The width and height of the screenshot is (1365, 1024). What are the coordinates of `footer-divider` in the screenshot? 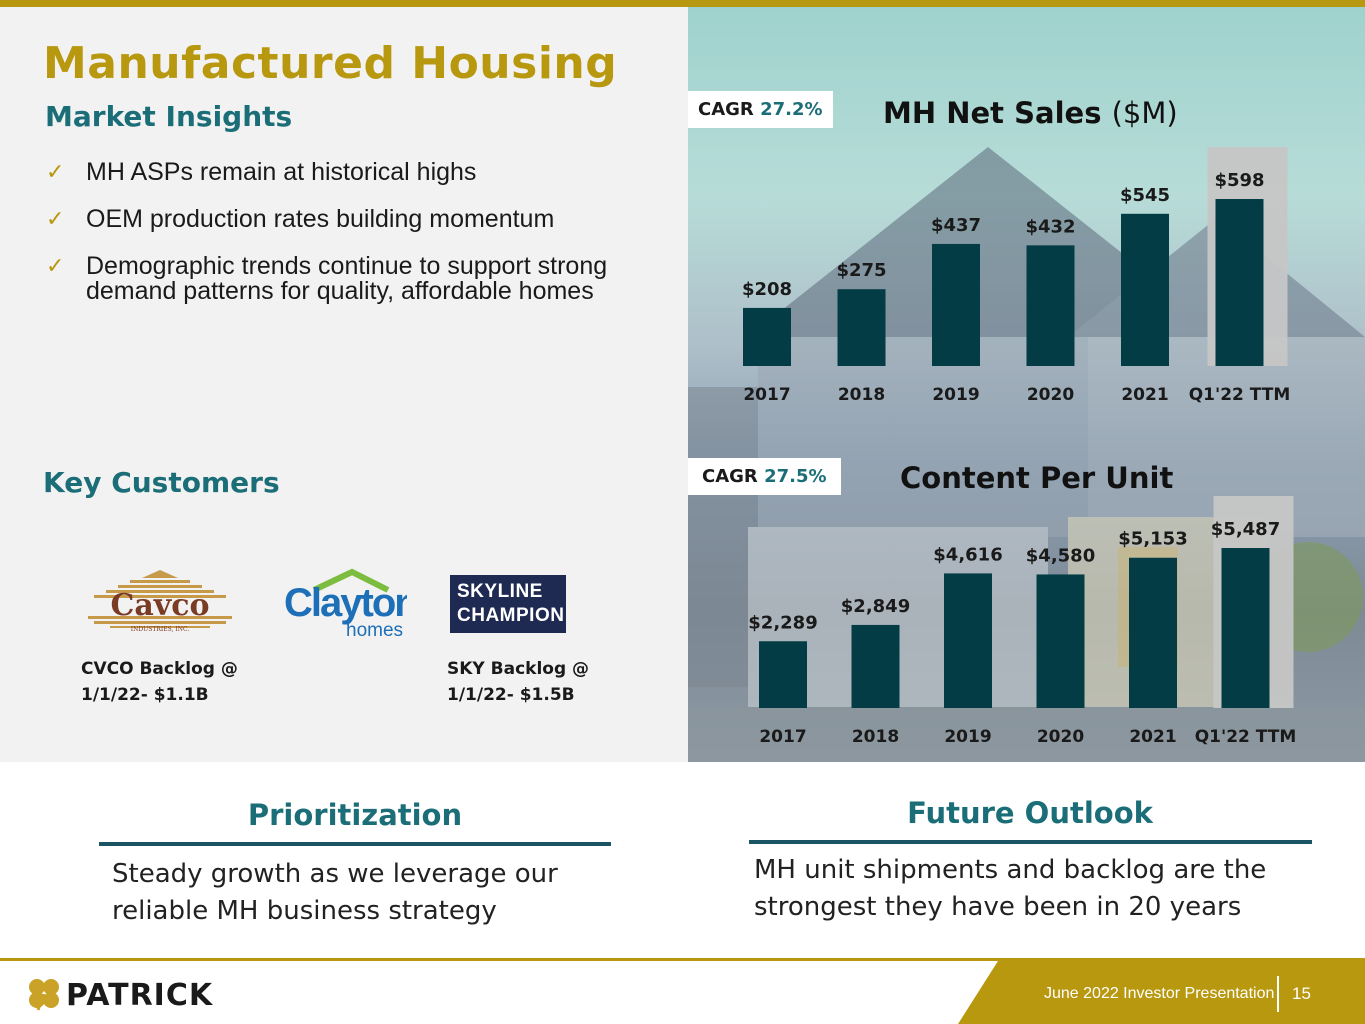 It's located at (682, 959).